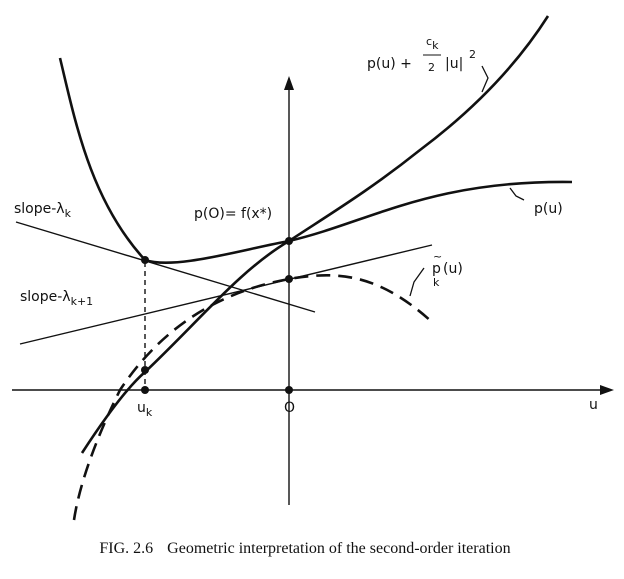  I want to click on penalized-label-text: p(u) +, so click(389, 64).